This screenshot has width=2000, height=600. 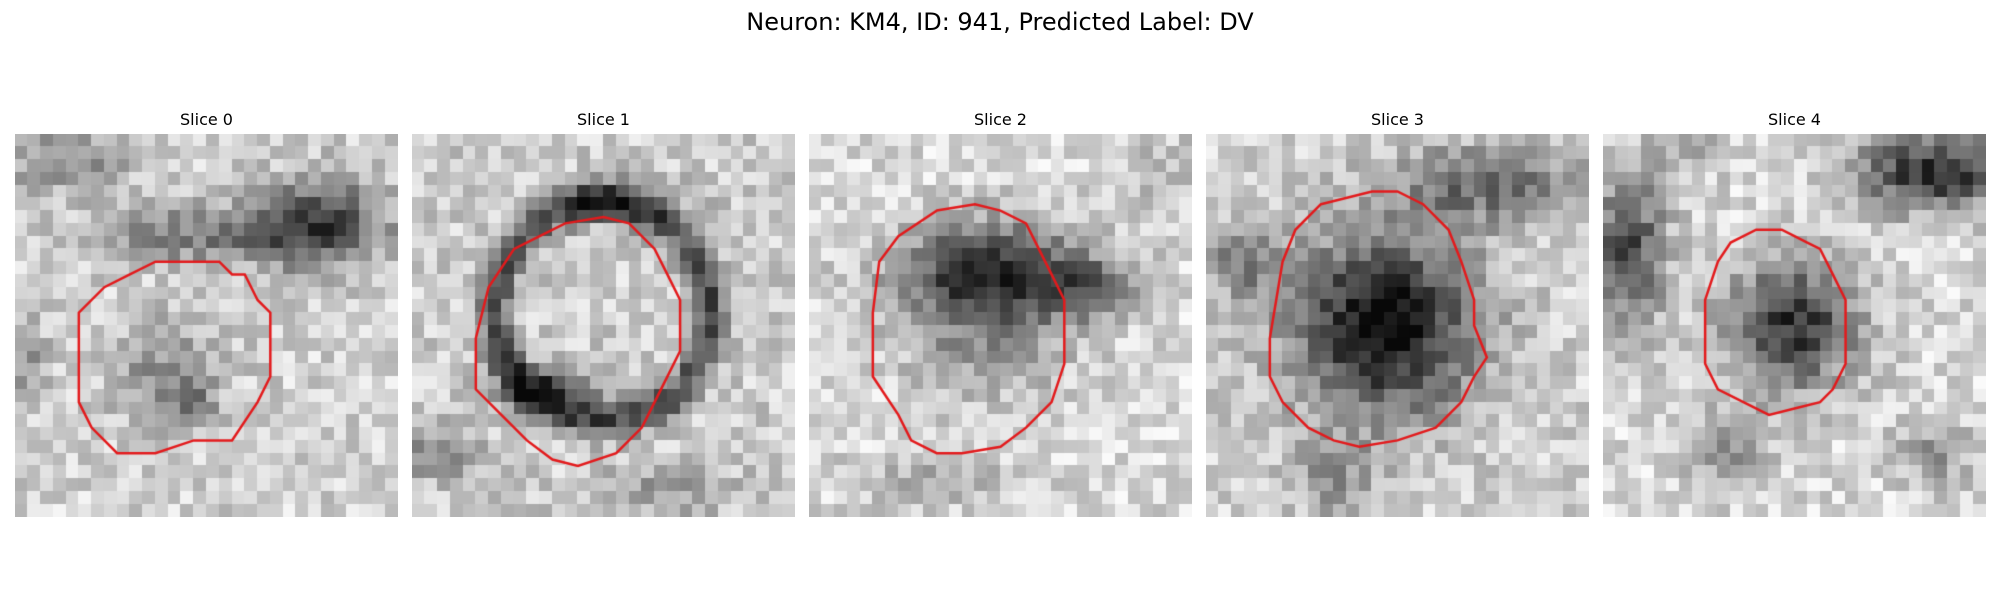 What do you see at coordinates (1794, 325) in the screenshot?
I see `slice-4-image` at bounding box center [1794, 325].